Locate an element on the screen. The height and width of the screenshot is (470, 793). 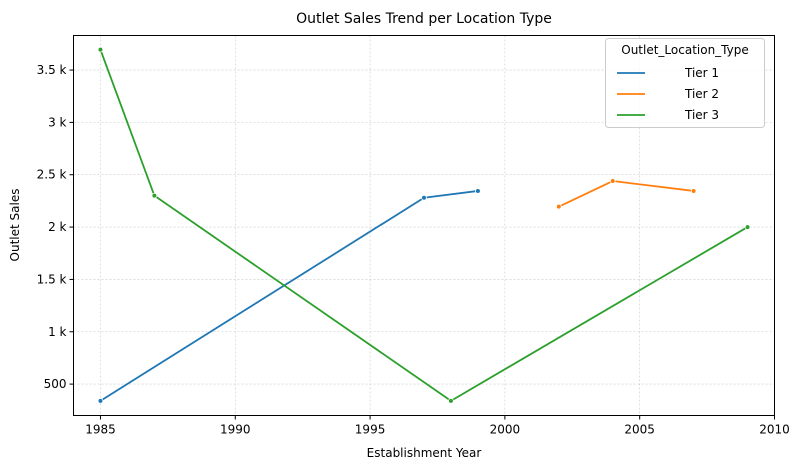
y-tick-label: 3.5 k is located at coordinates (52, 70).